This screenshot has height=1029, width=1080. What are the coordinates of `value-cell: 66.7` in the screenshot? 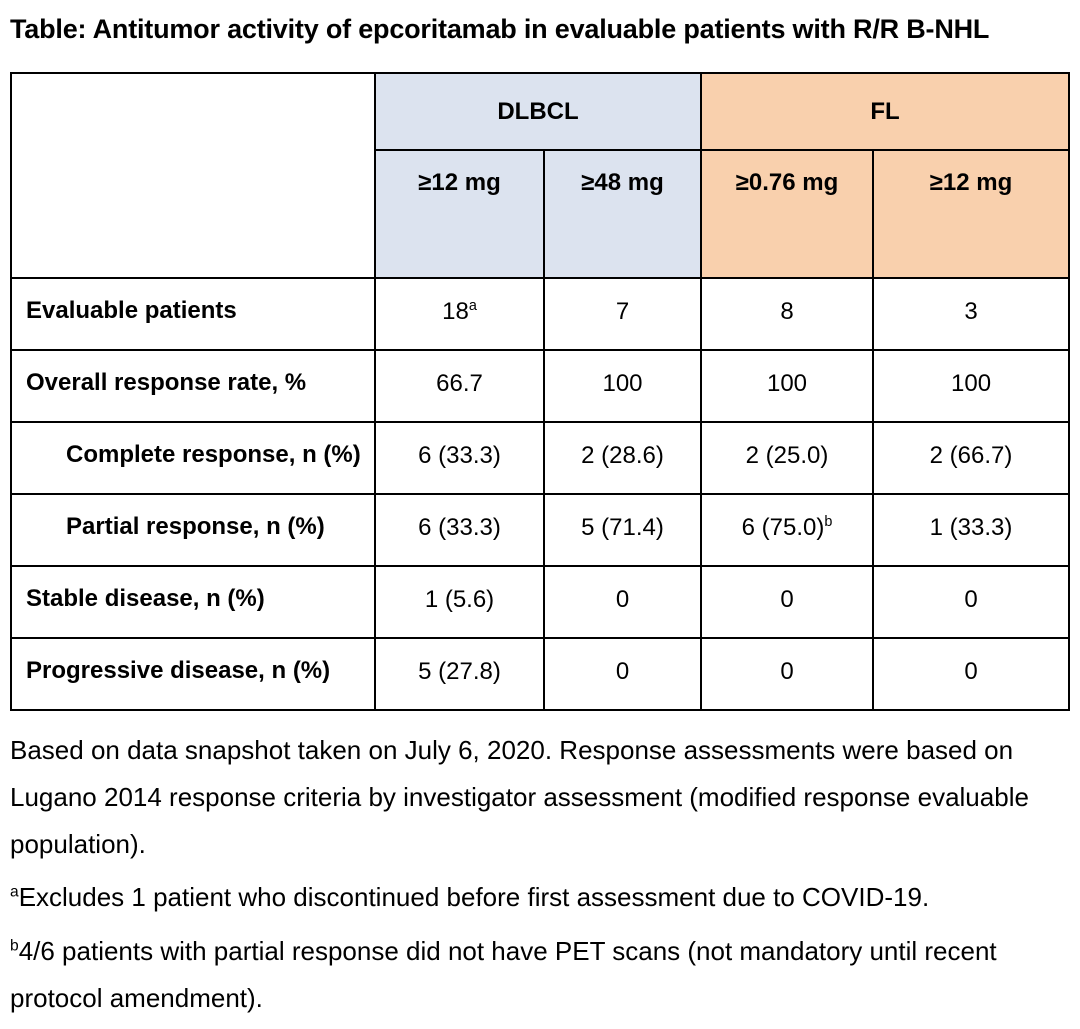 It's located at (459, 386).